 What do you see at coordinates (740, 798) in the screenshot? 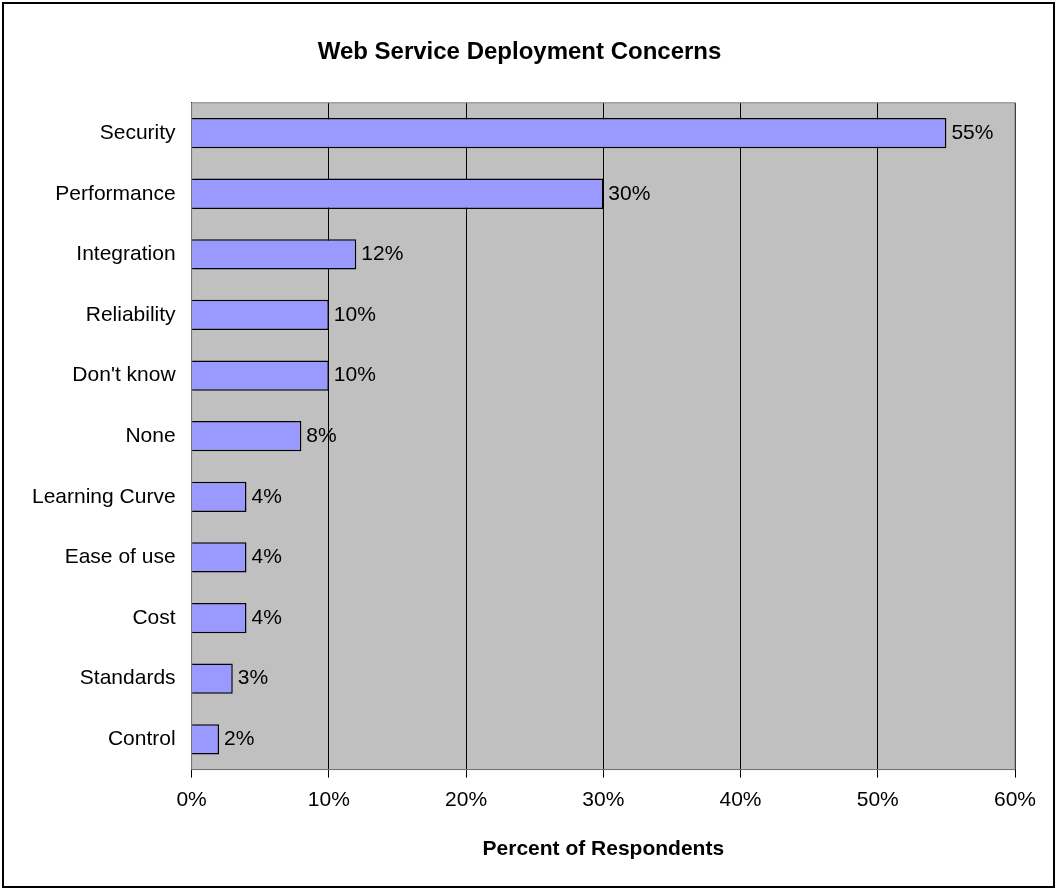
I see `x-tick-label: 40%` at bounding box center [740, 798].